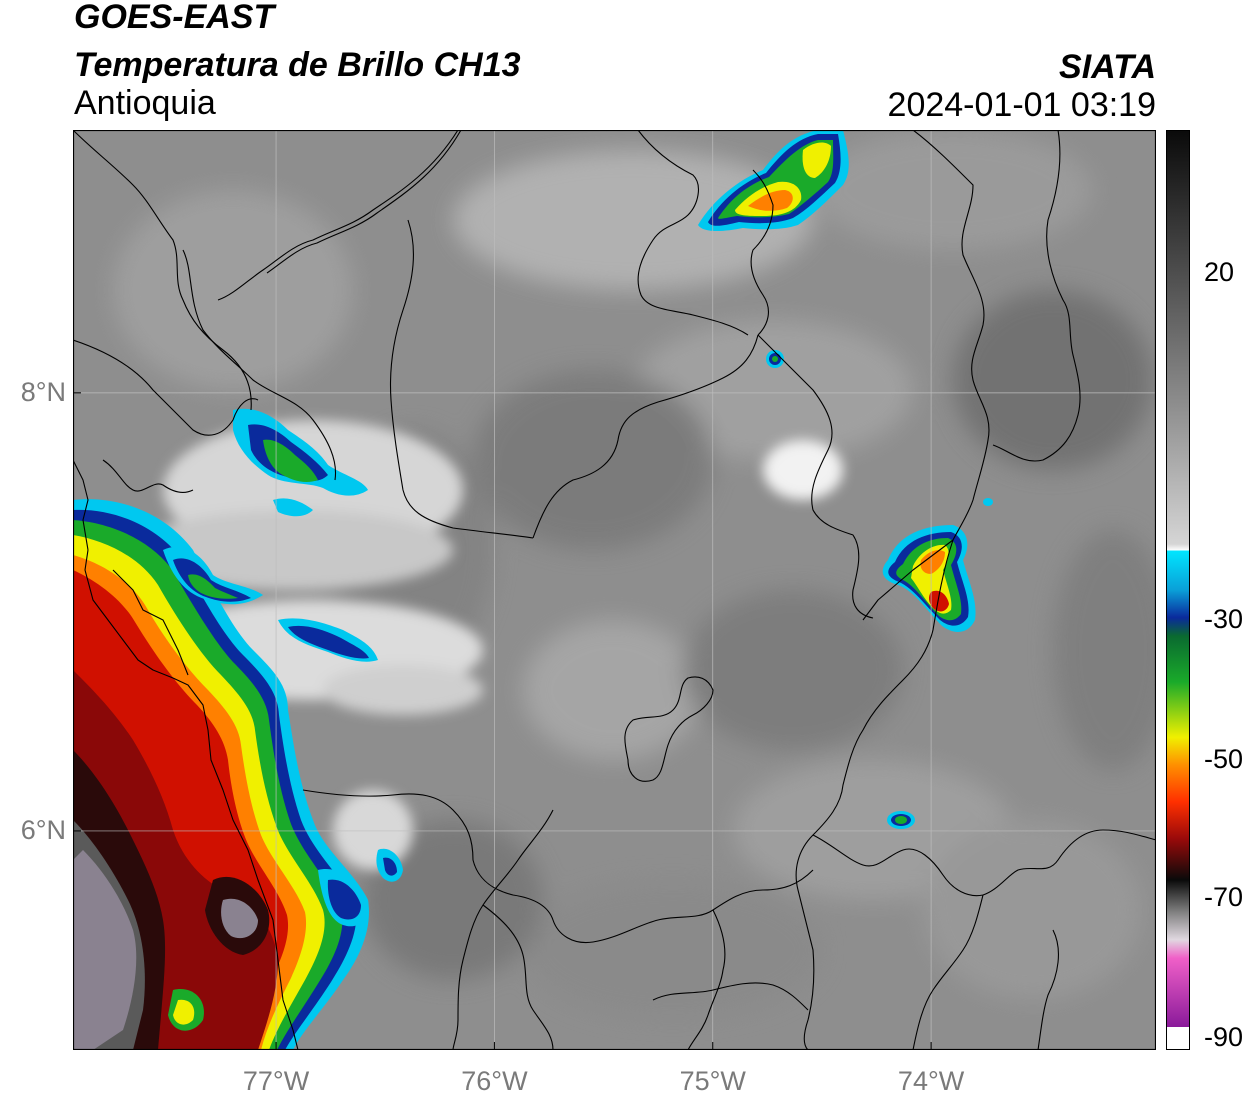 The height and width of the screenshot is (1099, 1252). Describe the element at coordinates (1219, 272) in the screenshot. I see `colorbar-tick-label: 20` at that location.